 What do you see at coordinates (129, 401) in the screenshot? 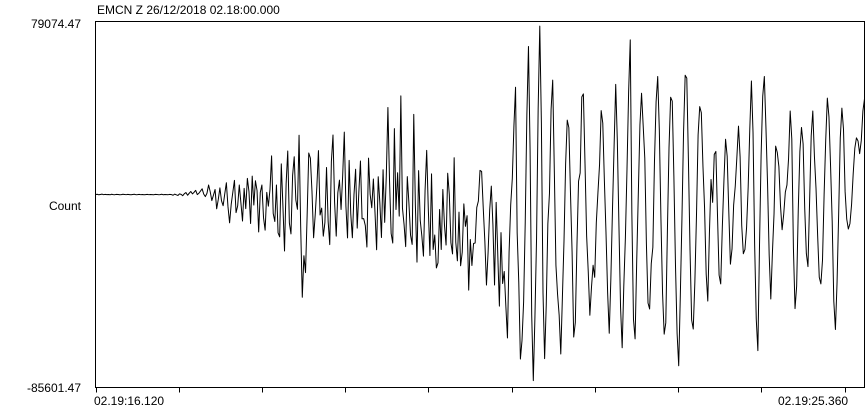
I see `x-start-label: 02.19:16.120` at bounding box center [129, 401].